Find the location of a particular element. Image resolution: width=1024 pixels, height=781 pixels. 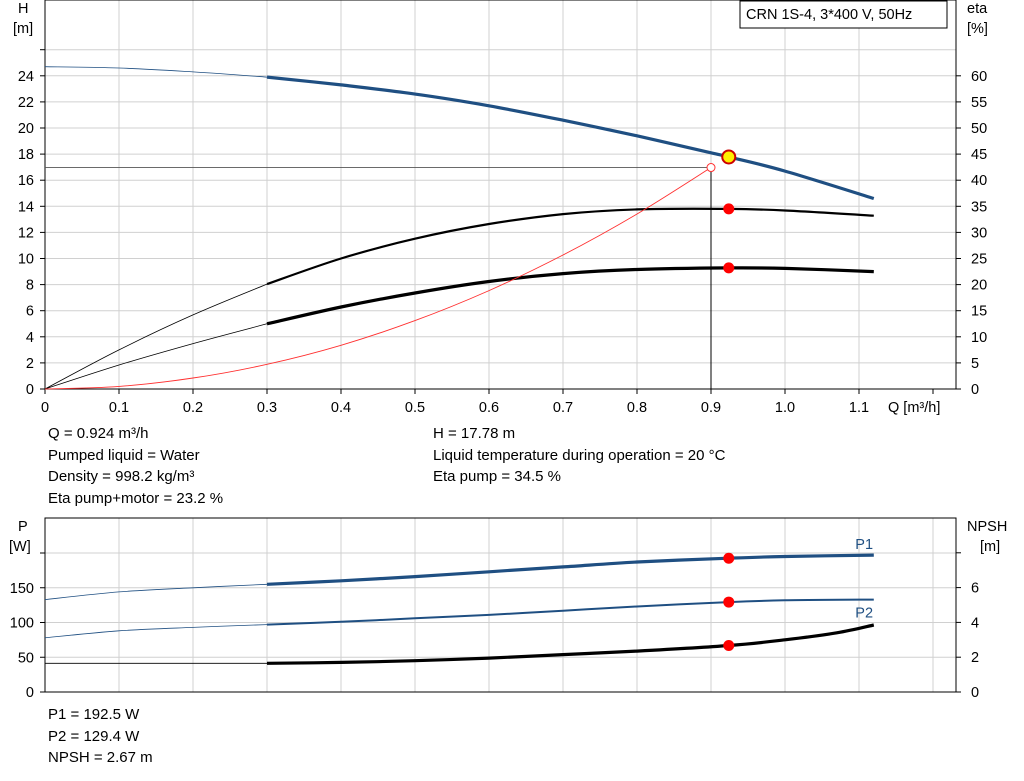

p2-curve-extension is located at coordinates (156, 631).